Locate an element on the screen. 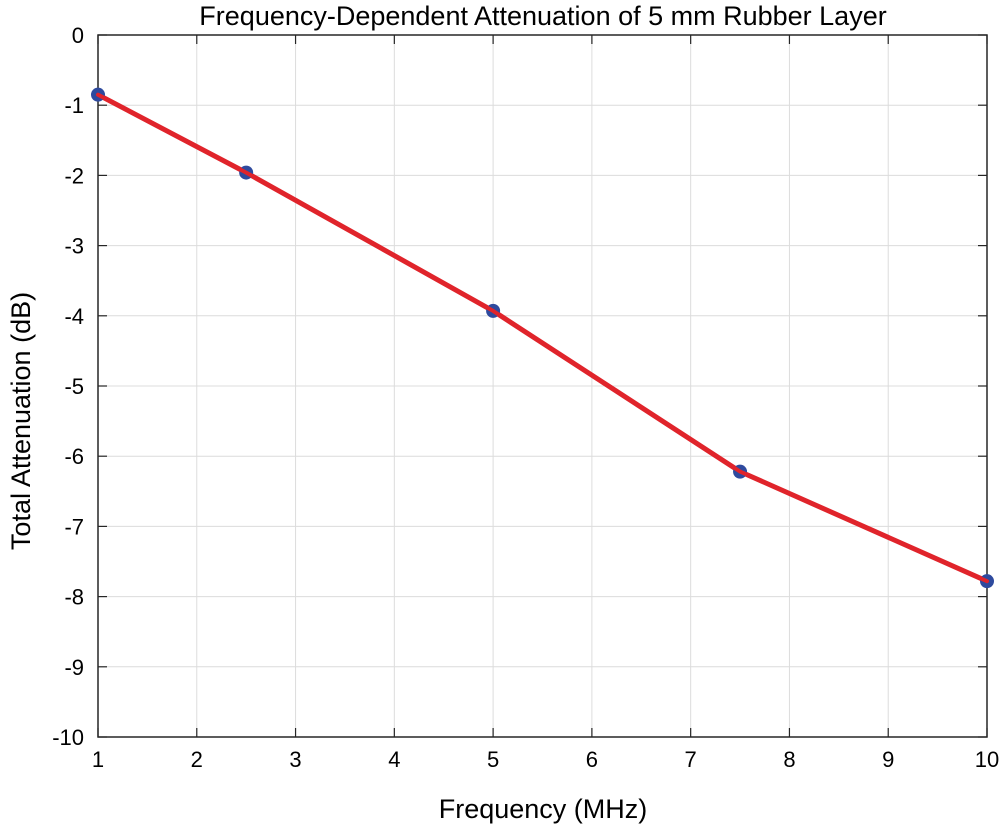 This screenshot has height=832, width=1005. y-tick-label: -6 is located at coordinates (74, 456).